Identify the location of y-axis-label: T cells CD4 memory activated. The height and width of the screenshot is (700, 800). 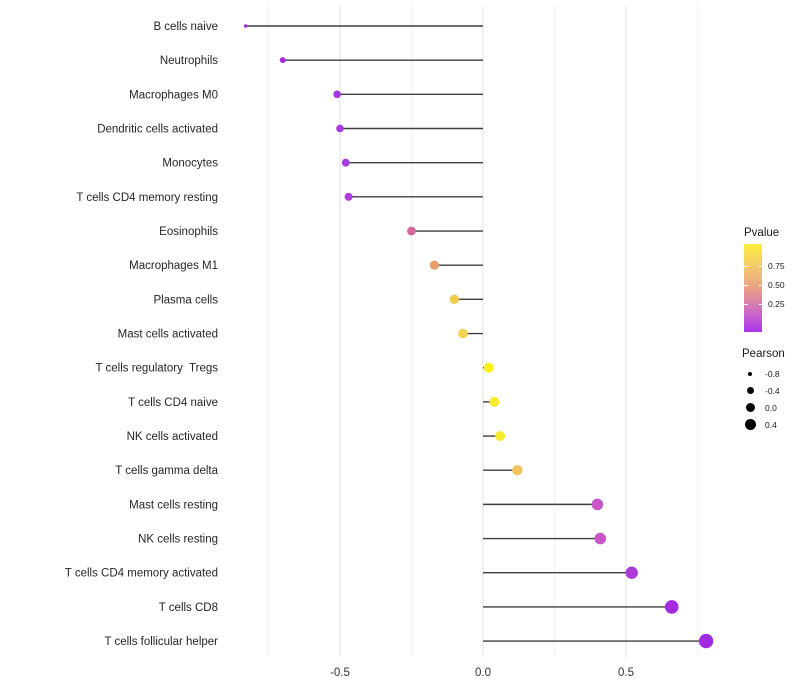
(141, 574).